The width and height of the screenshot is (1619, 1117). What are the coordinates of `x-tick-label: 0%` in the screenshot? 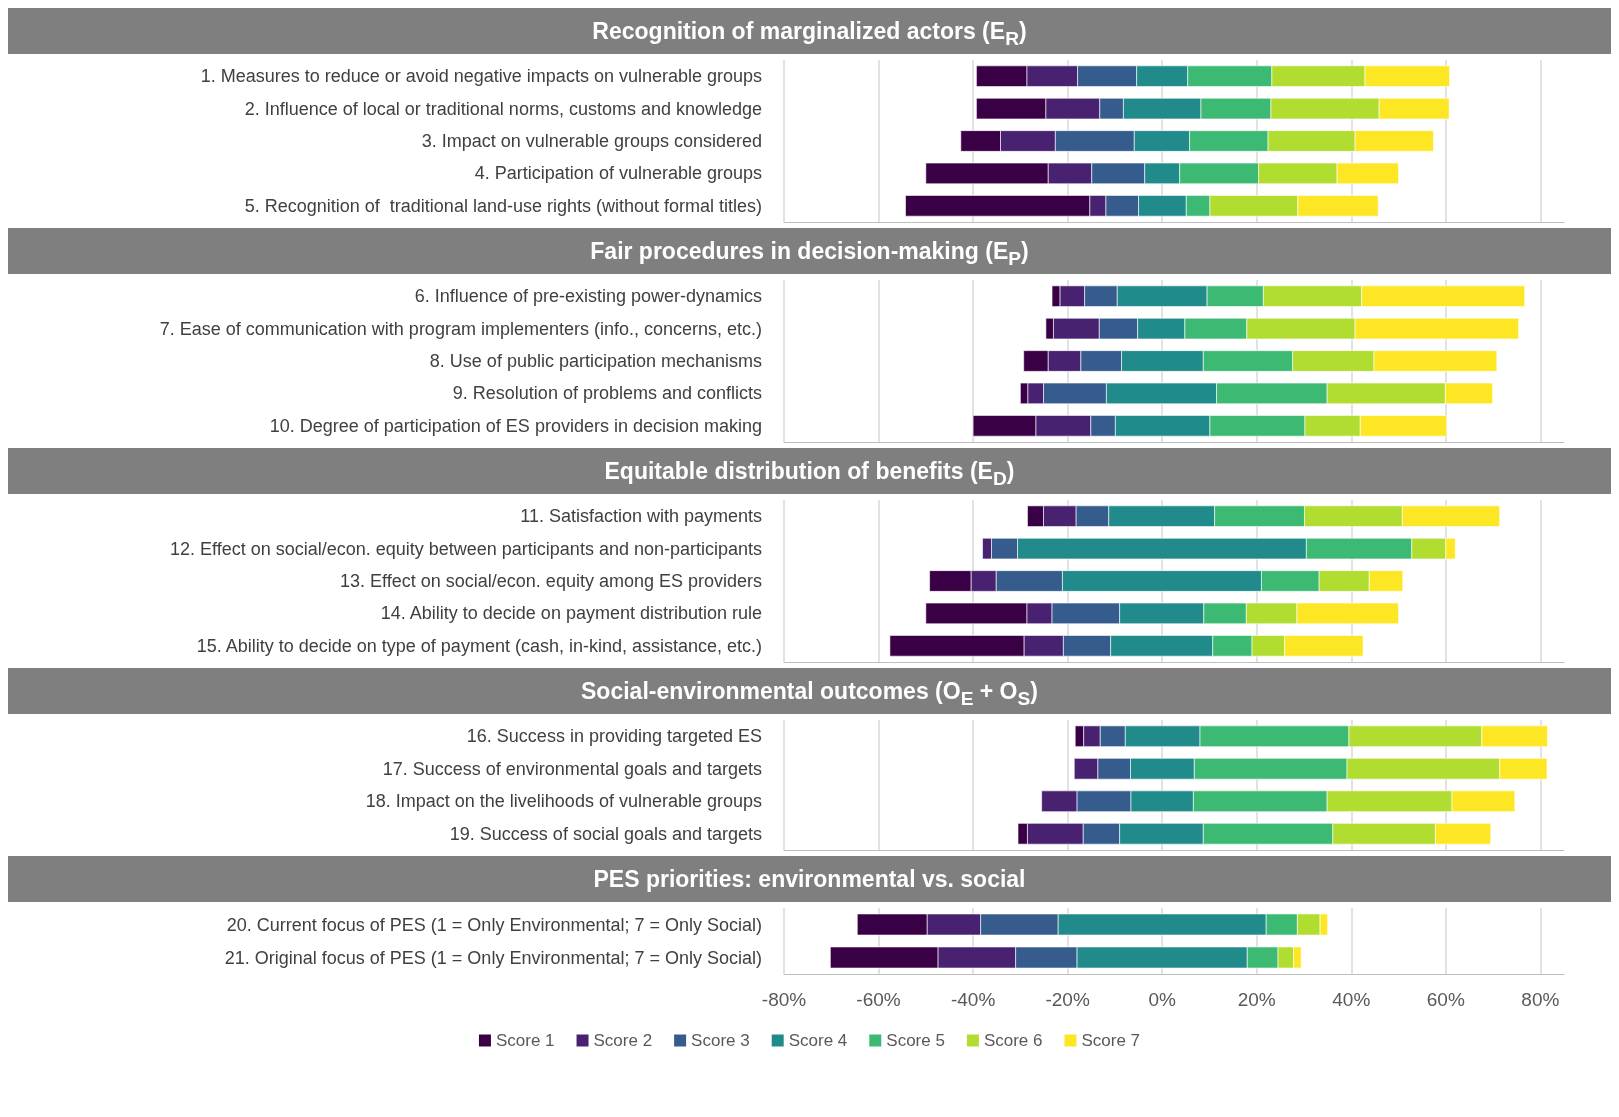 It's located at (1162, 999).